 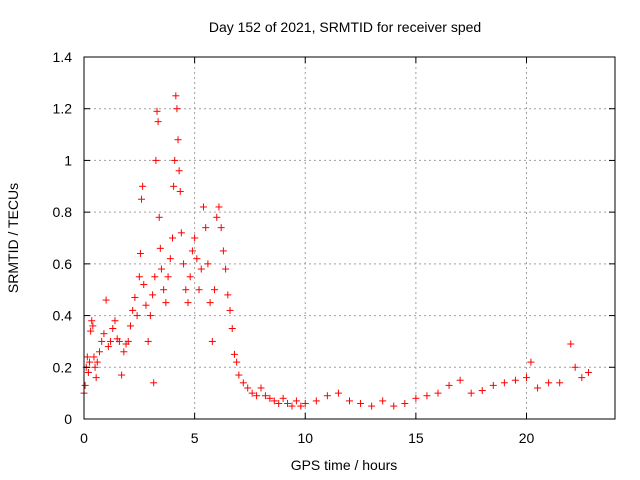 I want to click on y-tick-label: 0, so click(x=68, y=419).